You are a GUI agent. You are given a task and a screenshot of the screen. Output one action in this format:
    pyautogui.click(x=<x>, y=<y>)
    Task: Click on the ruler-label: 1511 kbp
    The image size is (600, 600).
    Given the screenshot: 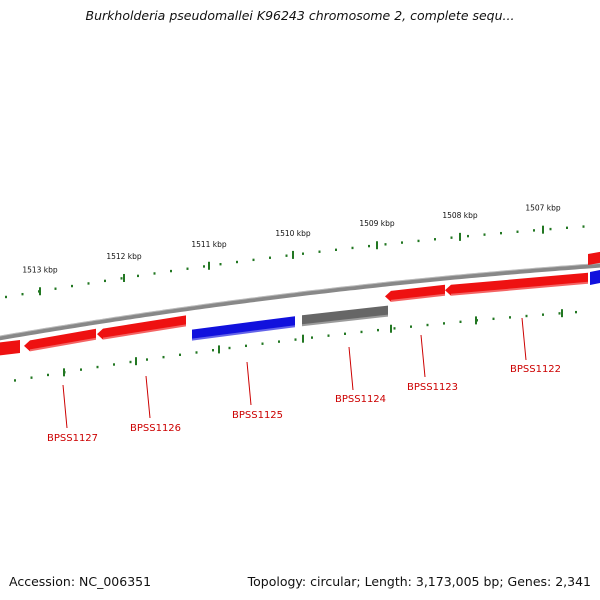 What is the action you would take?
    pyautogui.click(x=209, y=244)
    